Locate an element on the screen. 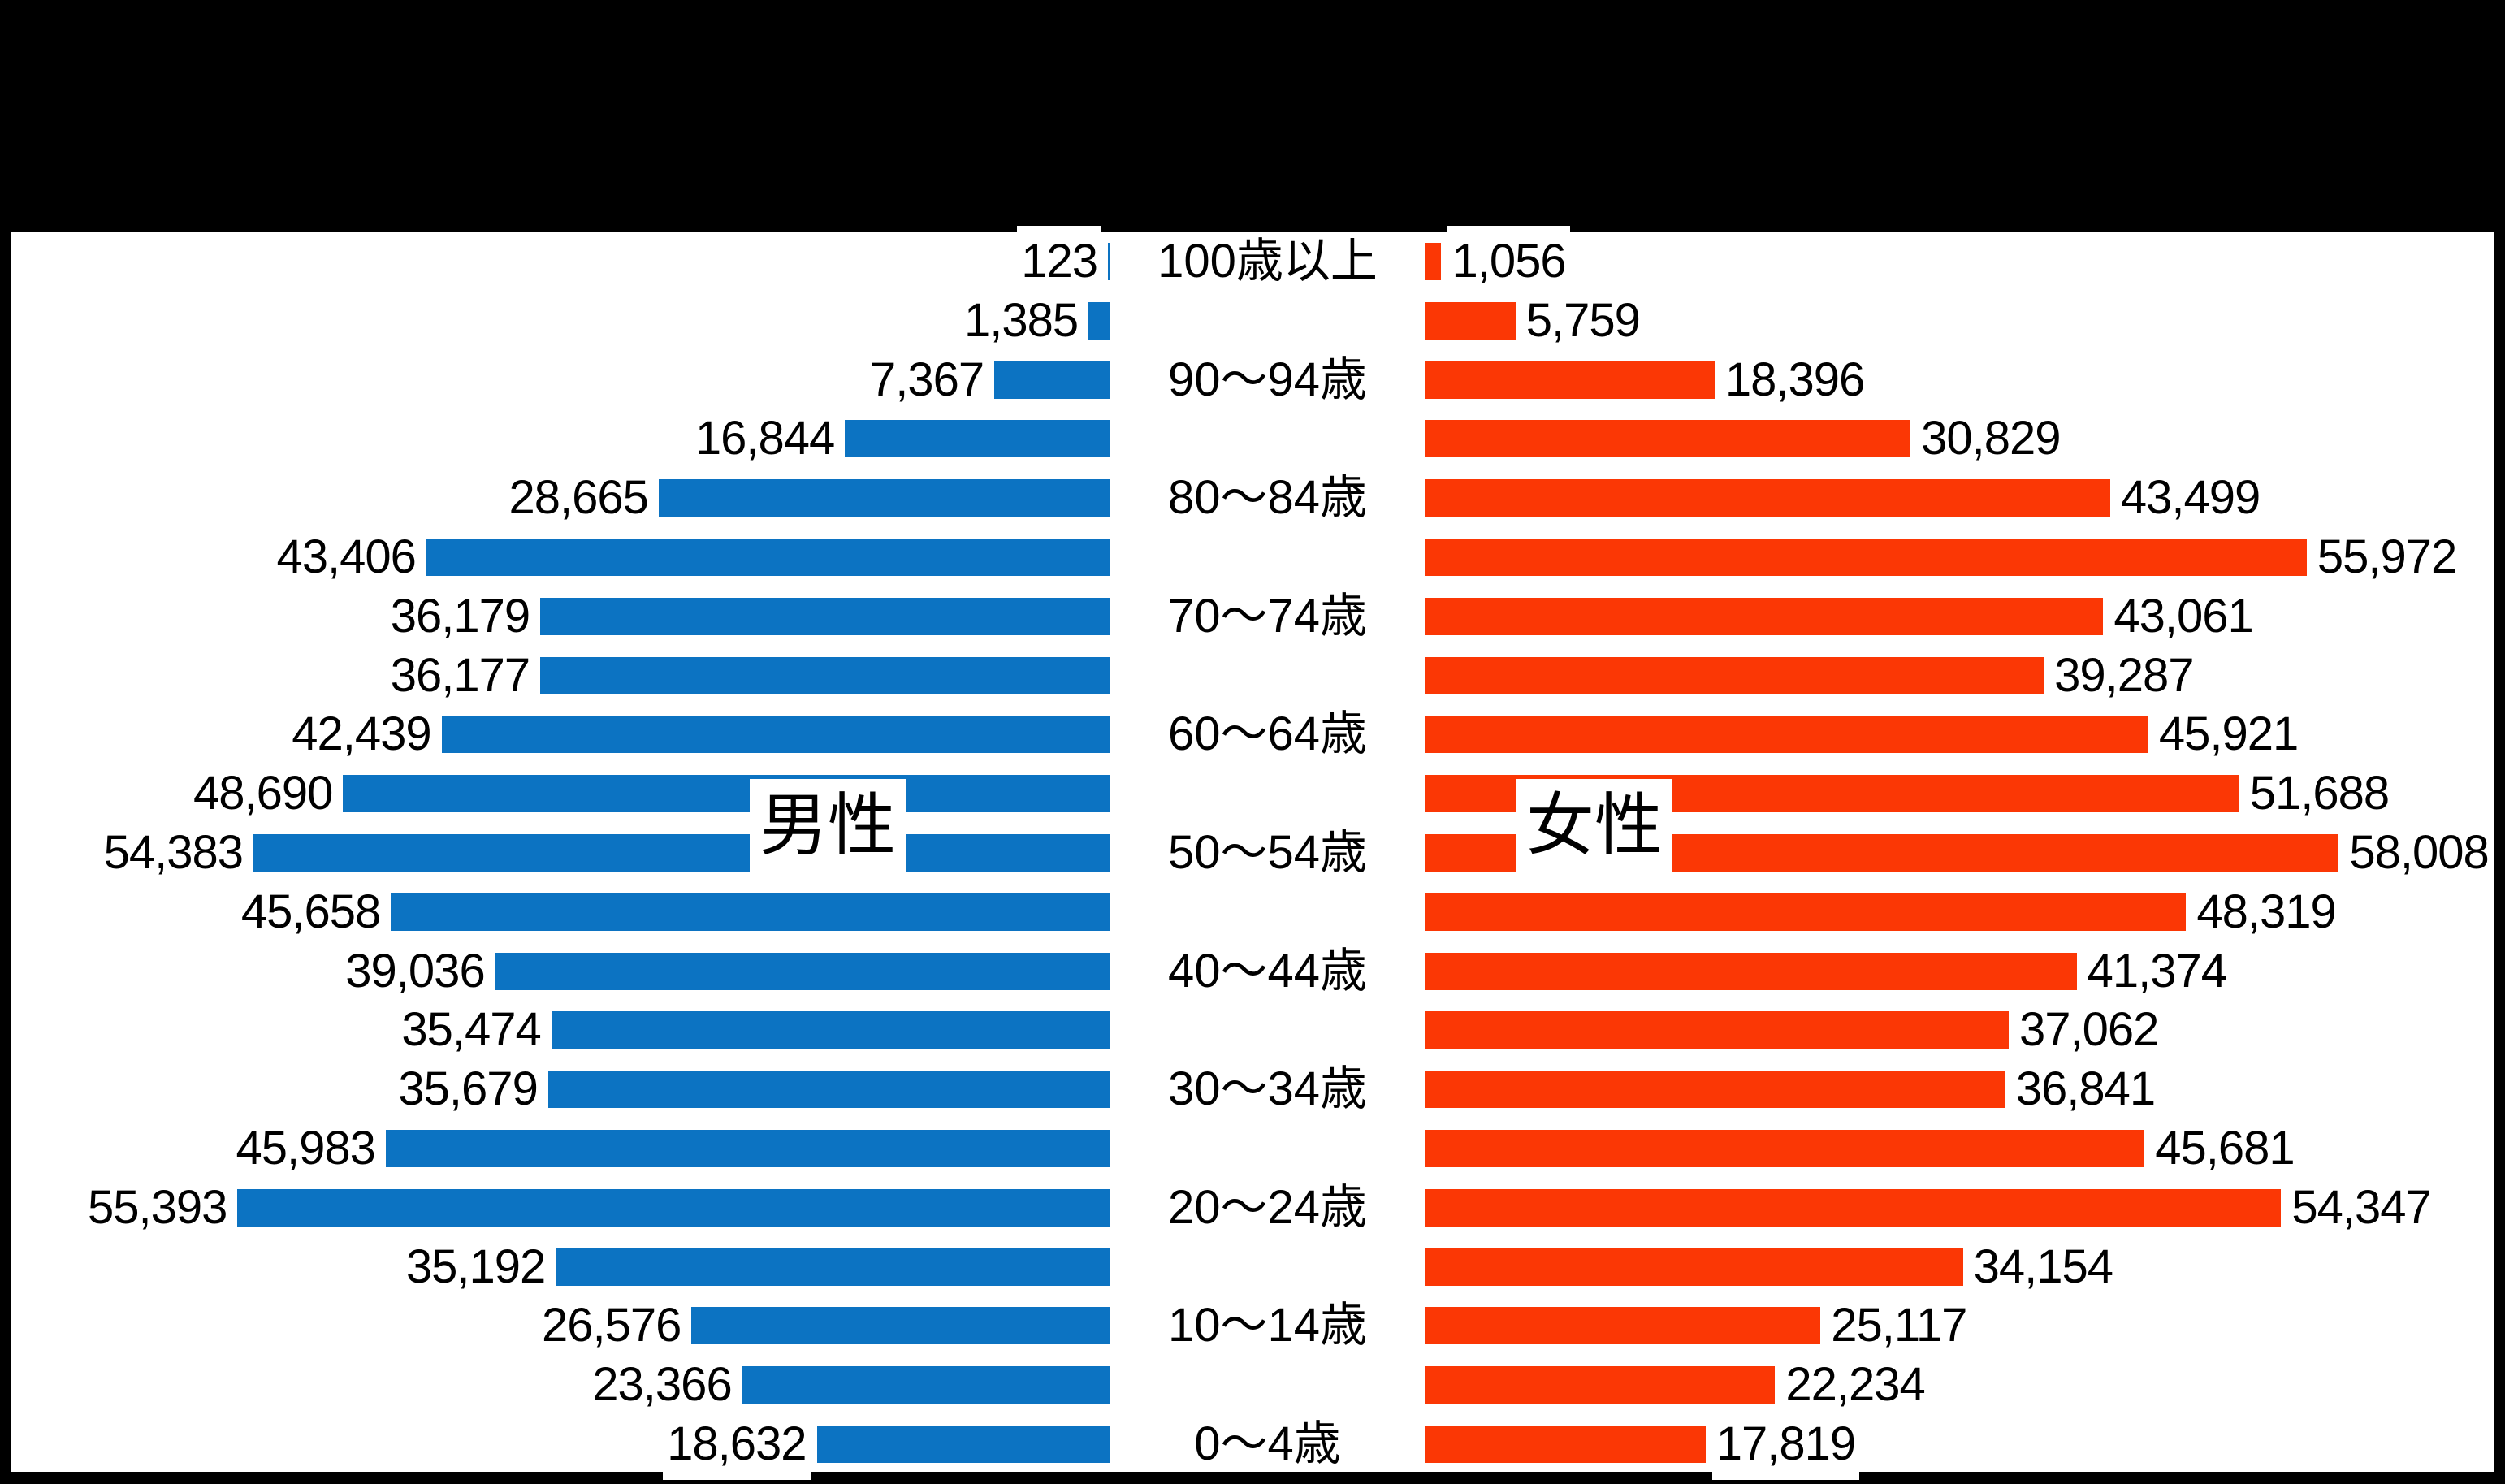  female-value-label: 34,154 is located at coordinates (2043, 1267).